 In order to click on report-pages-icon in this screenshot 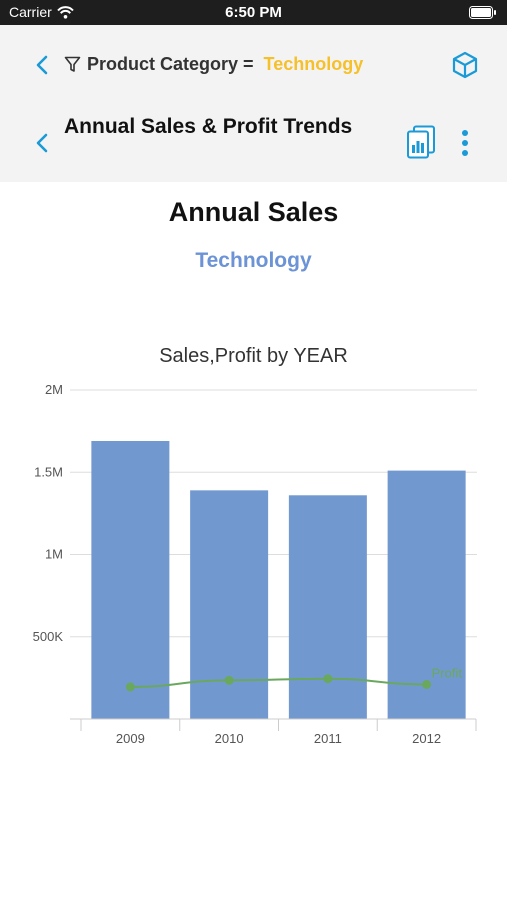, I will do `click(421, 142)`.